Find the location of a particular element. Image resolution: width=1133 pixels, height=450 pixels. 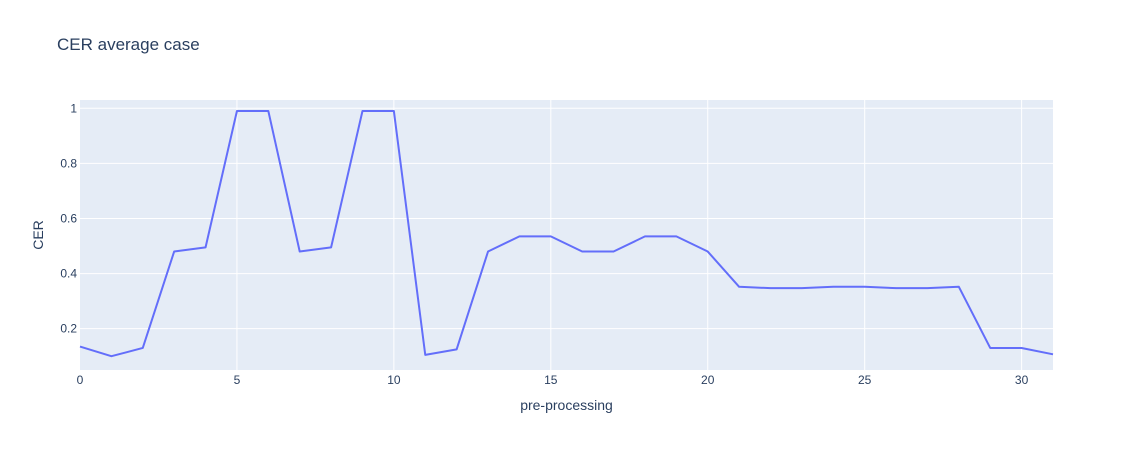

x-axis-ticks: 0 5 10 15 20 25 30 is located at coordinates (553, 380).